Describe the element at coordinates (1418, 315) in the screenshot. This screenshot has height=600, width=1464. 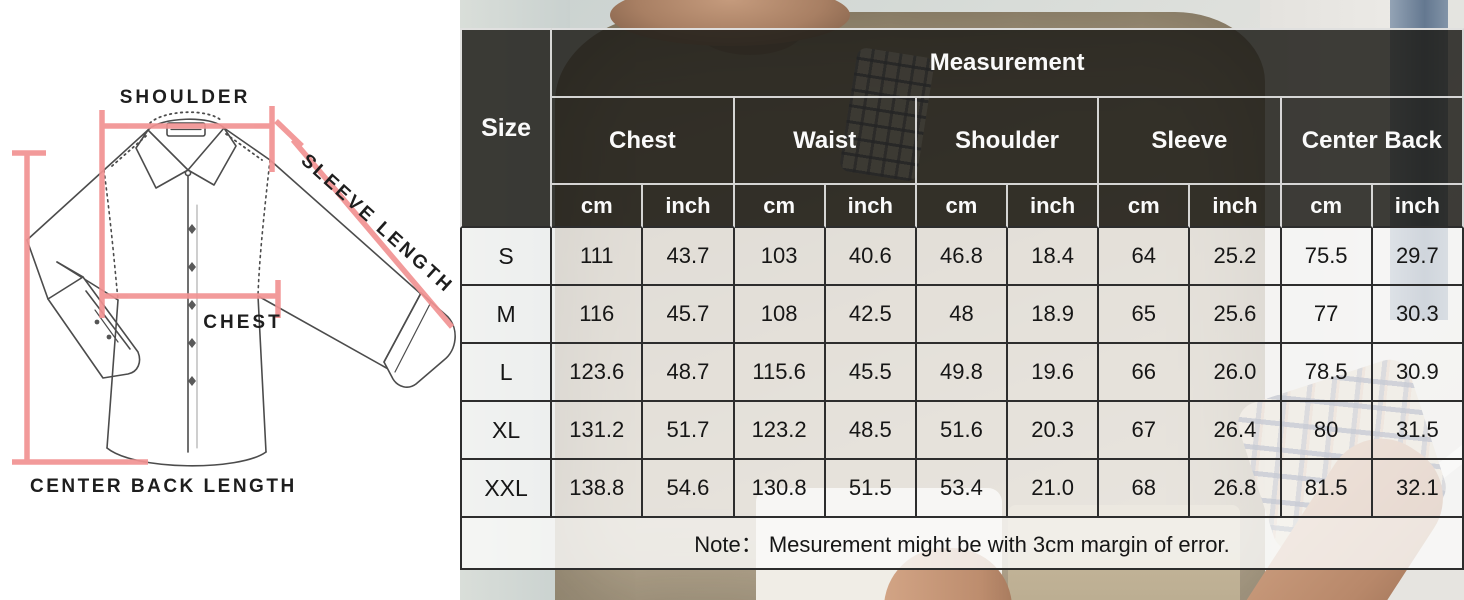
I see `size-value-cell: 30.3` at that location.